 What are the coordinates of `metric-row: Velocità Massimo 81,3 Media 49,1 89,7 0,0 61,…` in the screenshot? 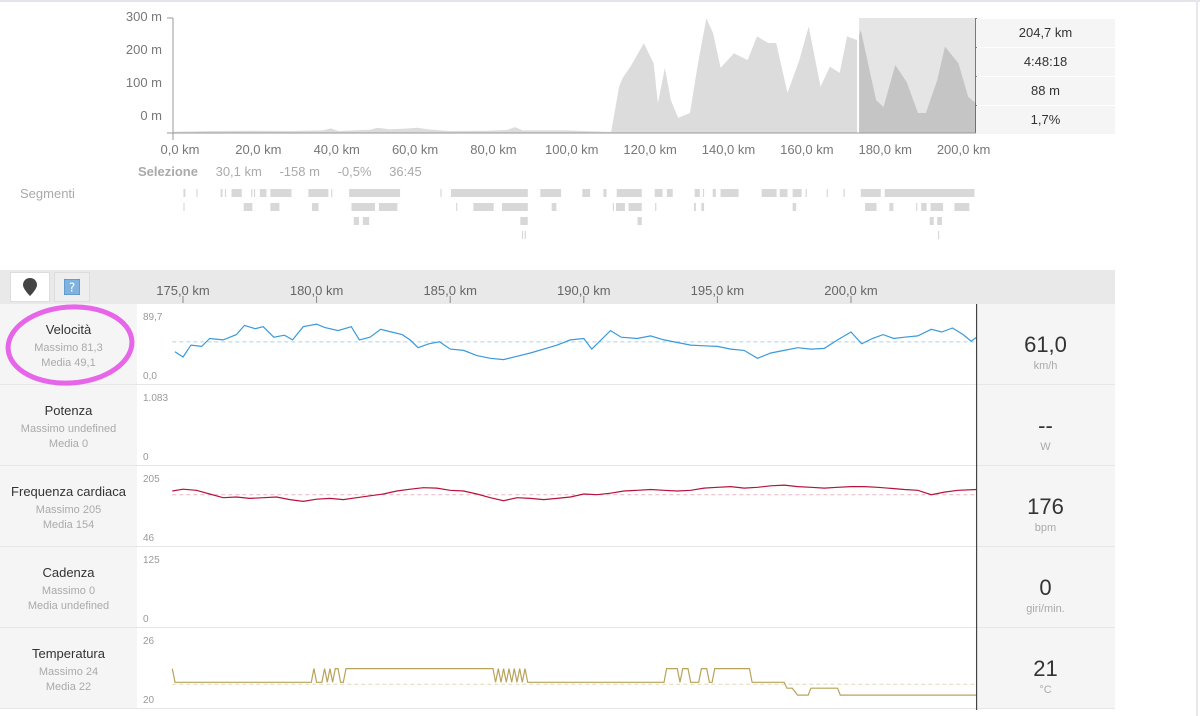 It's located at (557, 344).